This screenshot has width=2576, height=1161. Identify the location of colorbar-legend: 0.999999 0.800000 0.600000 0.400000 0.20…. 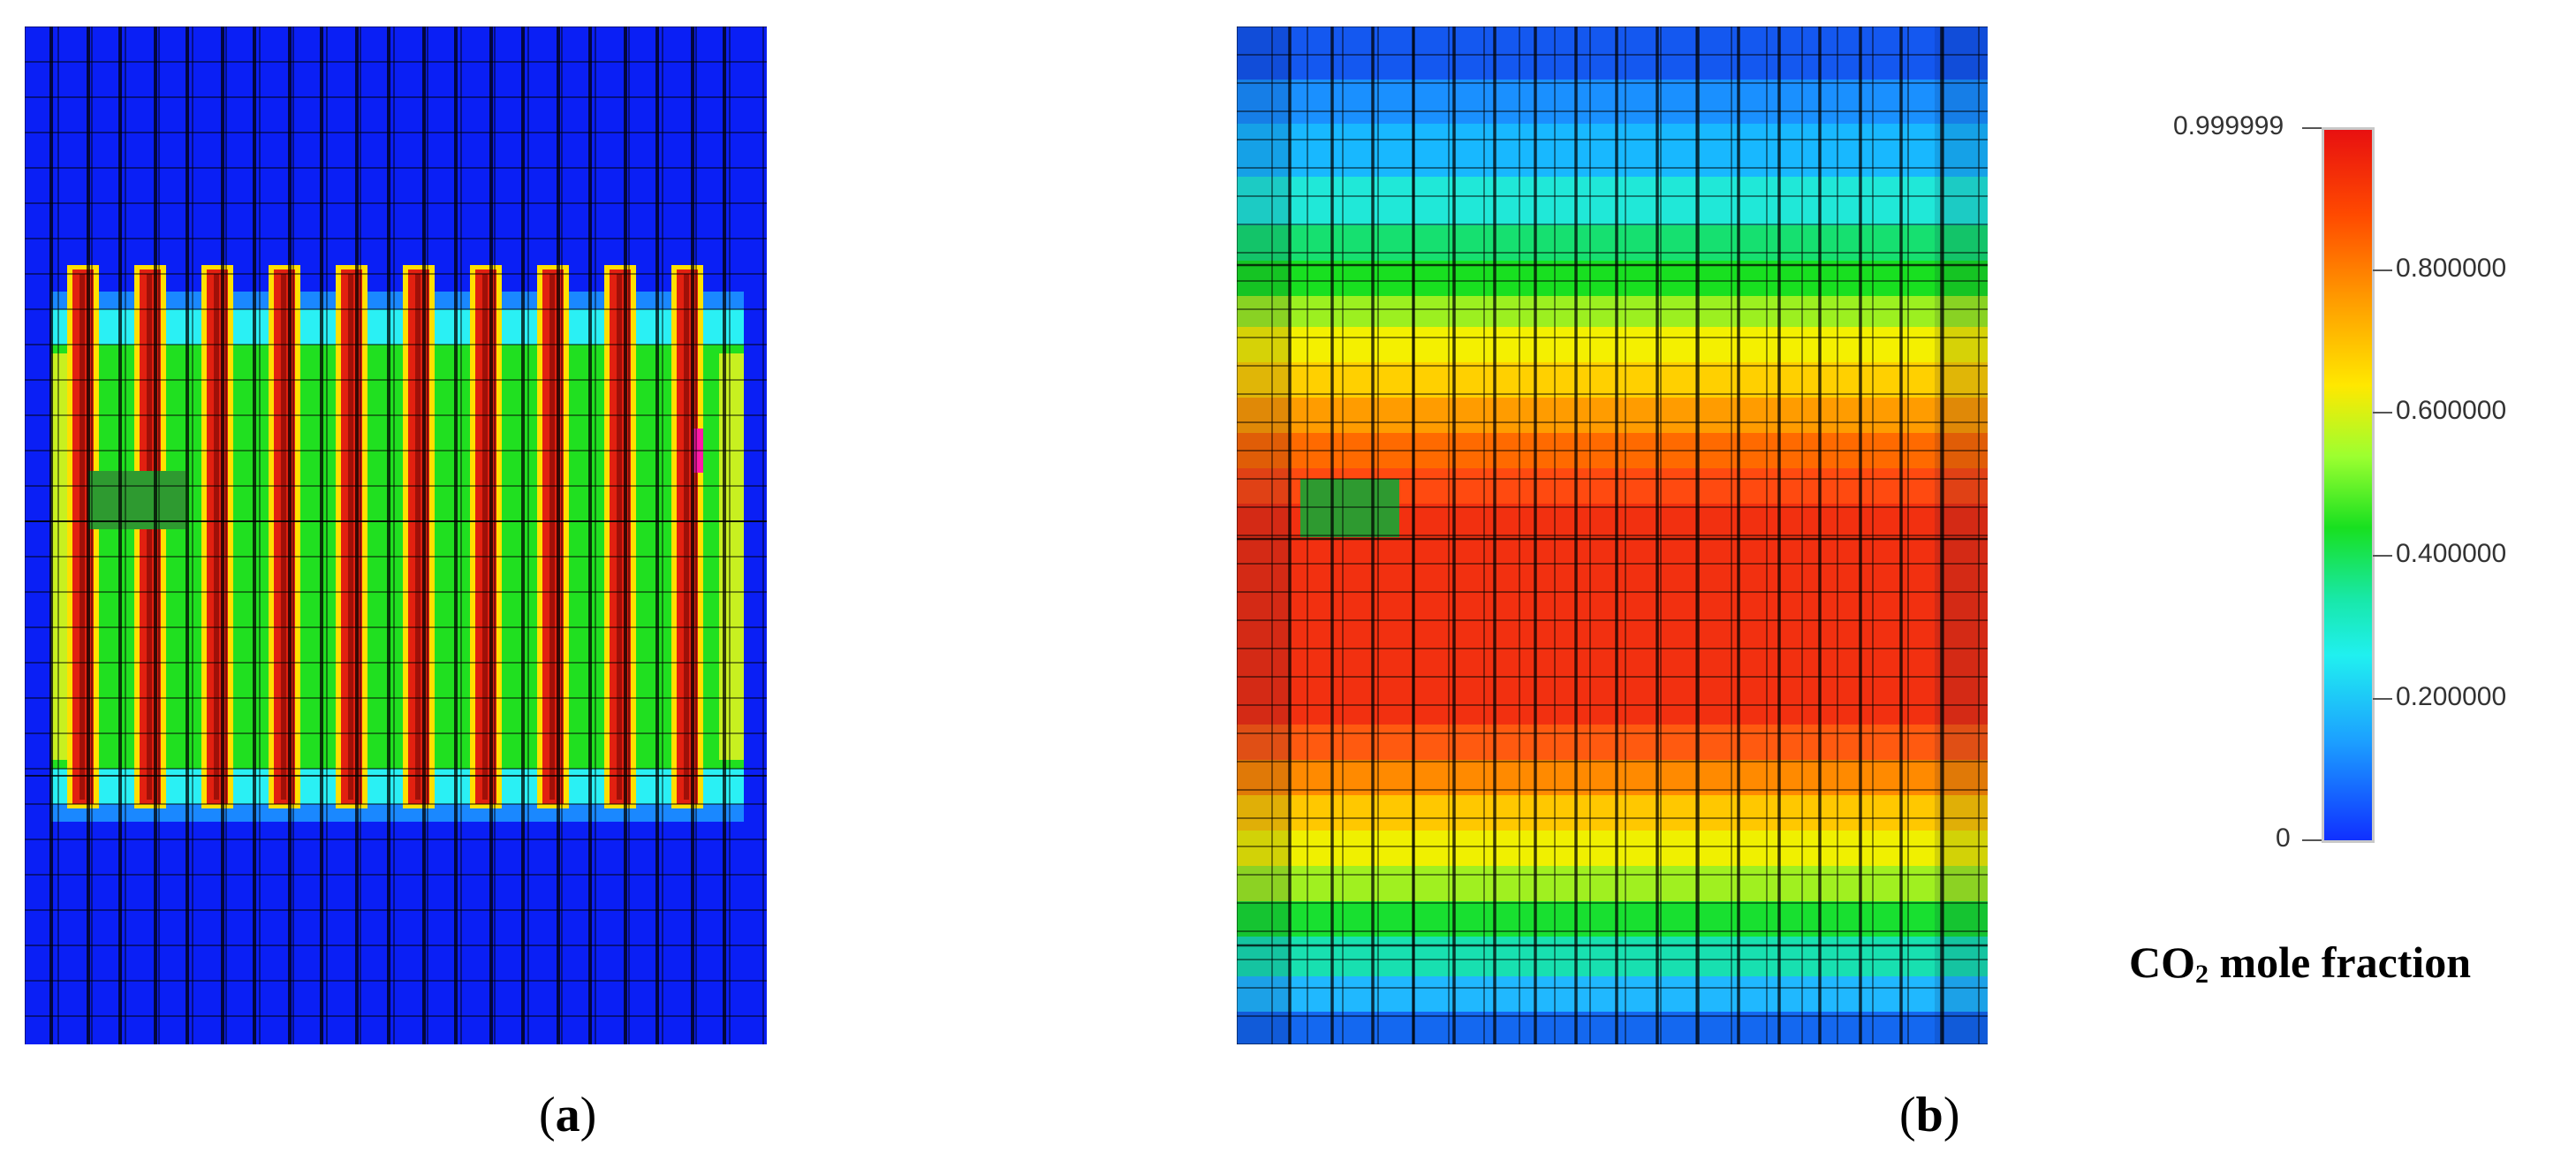
(2304, 503).